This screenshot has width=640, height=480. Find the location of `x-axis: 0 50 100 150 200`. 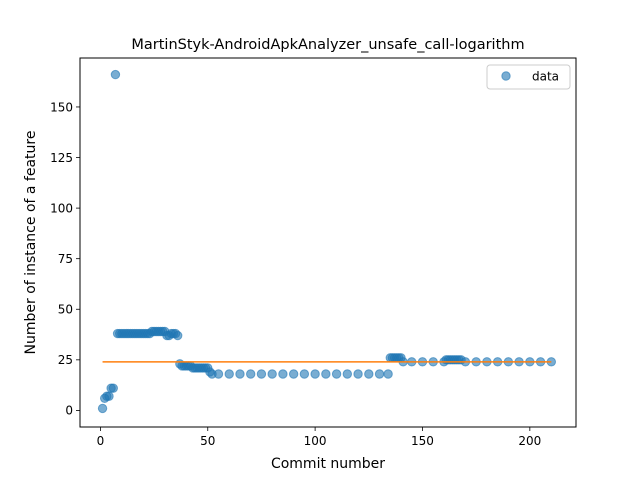

x-axis: 0 50 100 150 200 is located at coordinates (319, 437).